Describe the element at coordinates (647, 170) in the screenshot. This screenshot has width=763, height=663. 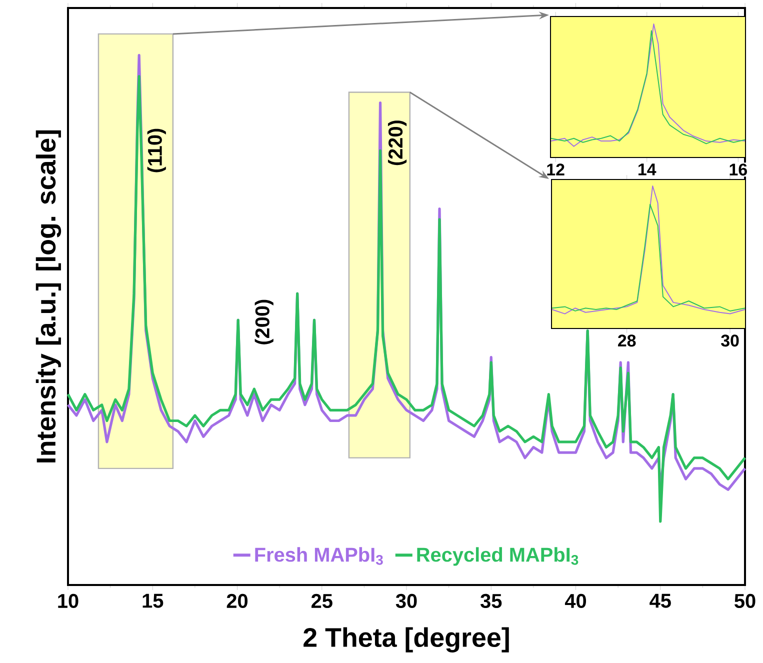
I see `x-tick-label: 14` at that location.